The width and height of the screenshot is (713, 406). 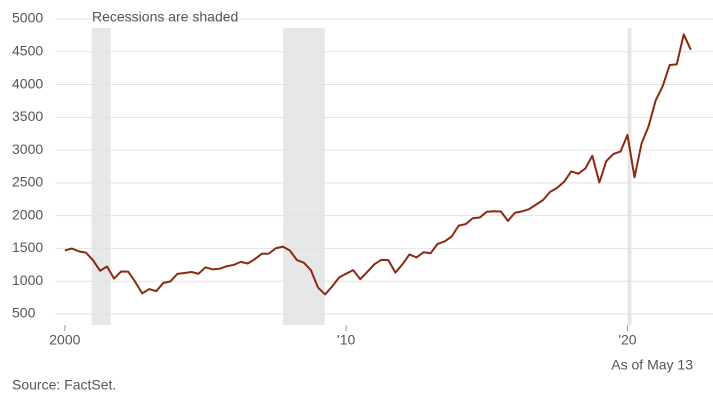 What do you see at coordinates (627, 340) in the screenshot?
I see `x-tick-label: '20` at bounding box center [627, 340].